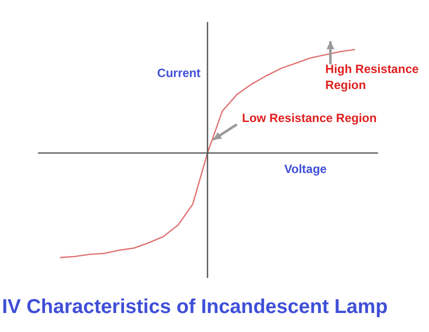 The height and width of the screenshot is (332, 429). Describe the element at coordinates (195, 307) in the screenshot. I see `text: IV Characteristics of Incandescent Lamp` at that location.